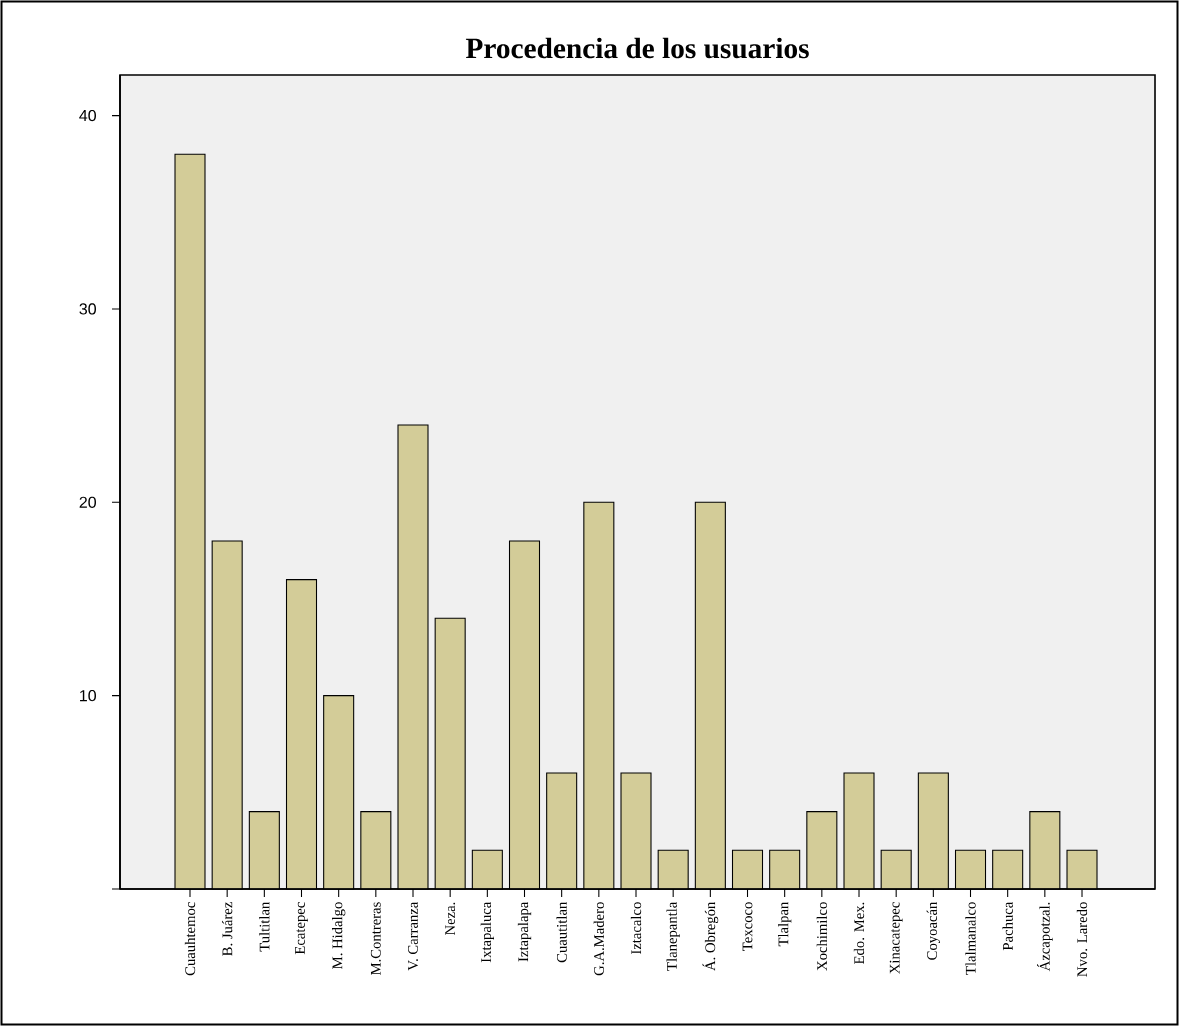 This screenshot has width=1179, height=1026. I want to click on chart-title: Procedencia de los usuarios, so click(637, 48).